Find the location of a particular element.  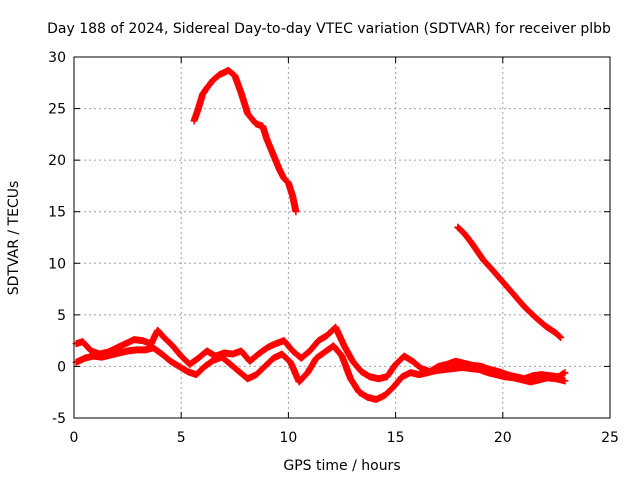

x-tick-label: 10 is located at coordinates (288, 438).